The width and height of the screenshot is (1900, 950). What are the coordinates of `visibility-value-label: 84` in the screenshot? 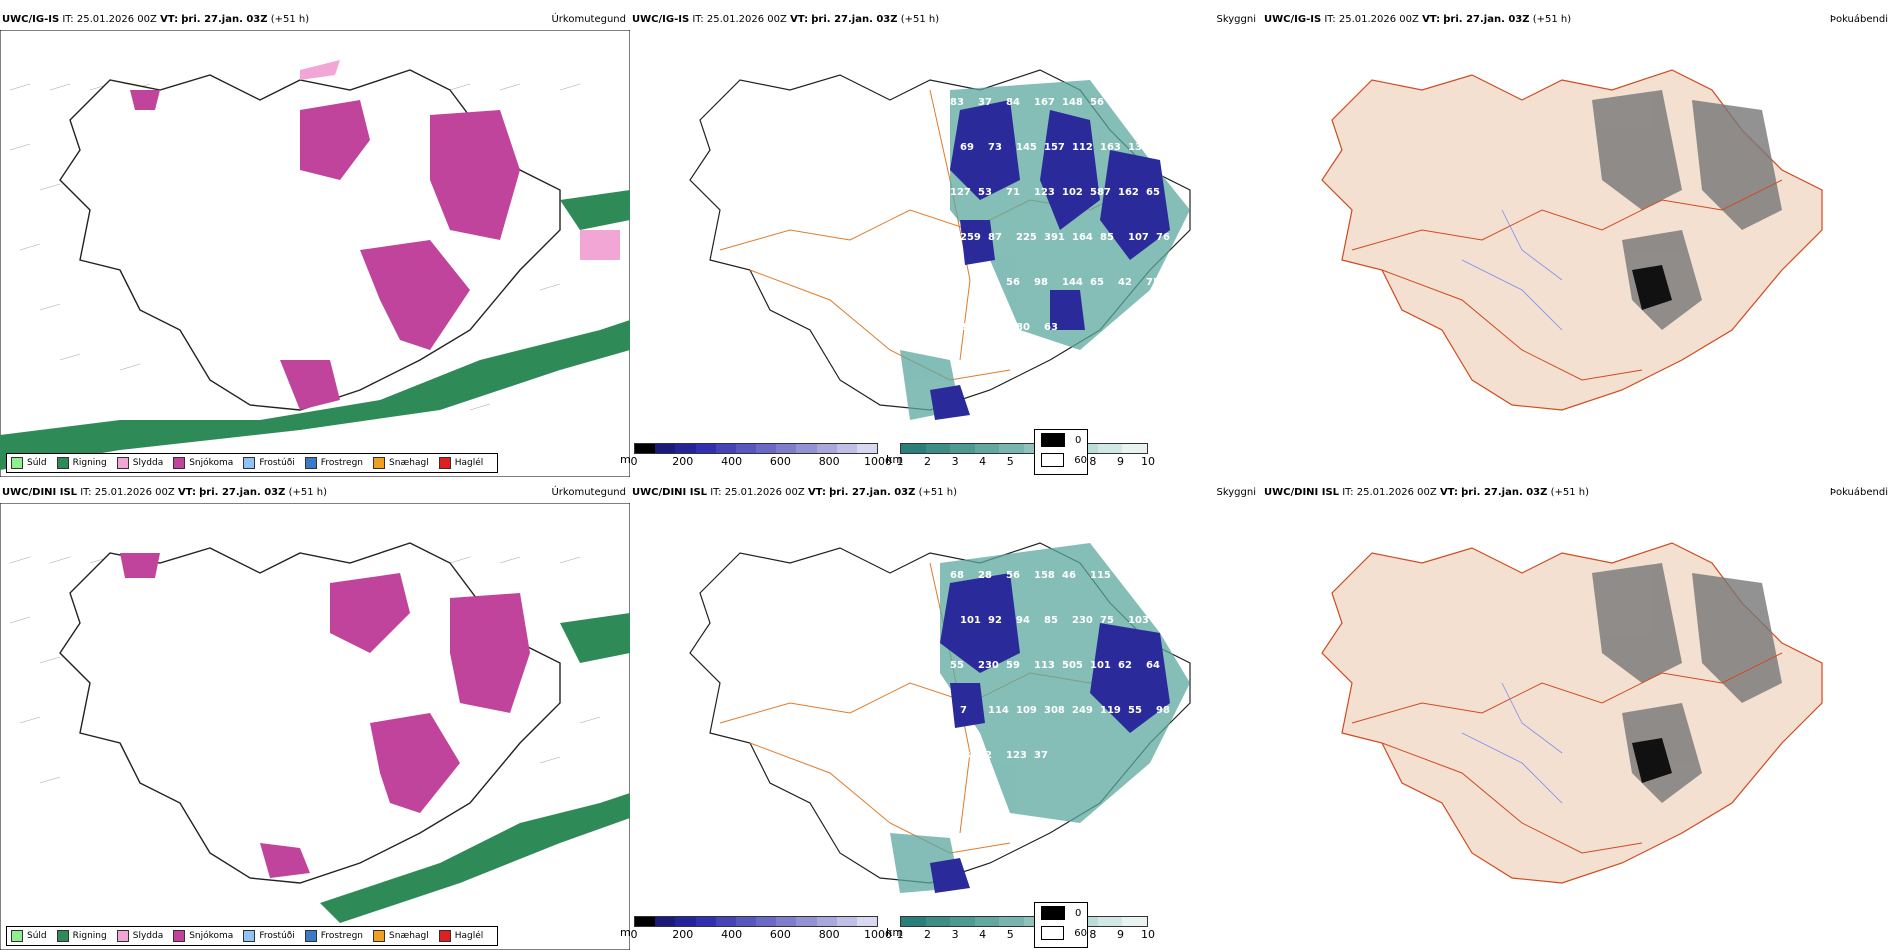 It's located at (1013, 102).